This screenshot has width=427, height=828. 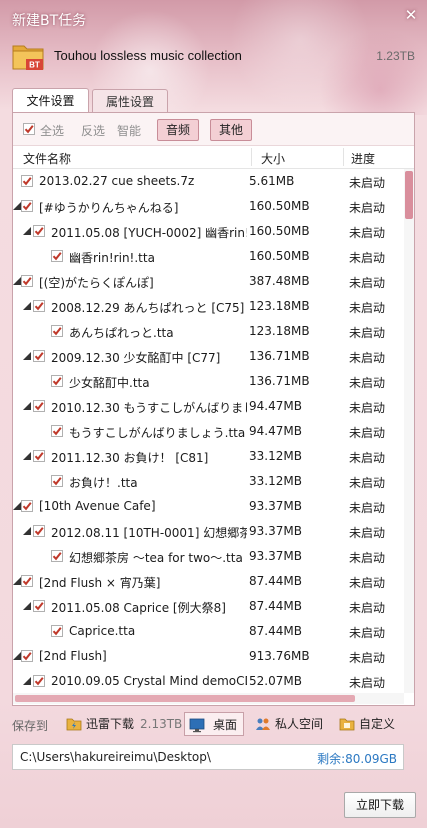 I want to click on column-progress: 进度, so click(x=363, y=159).